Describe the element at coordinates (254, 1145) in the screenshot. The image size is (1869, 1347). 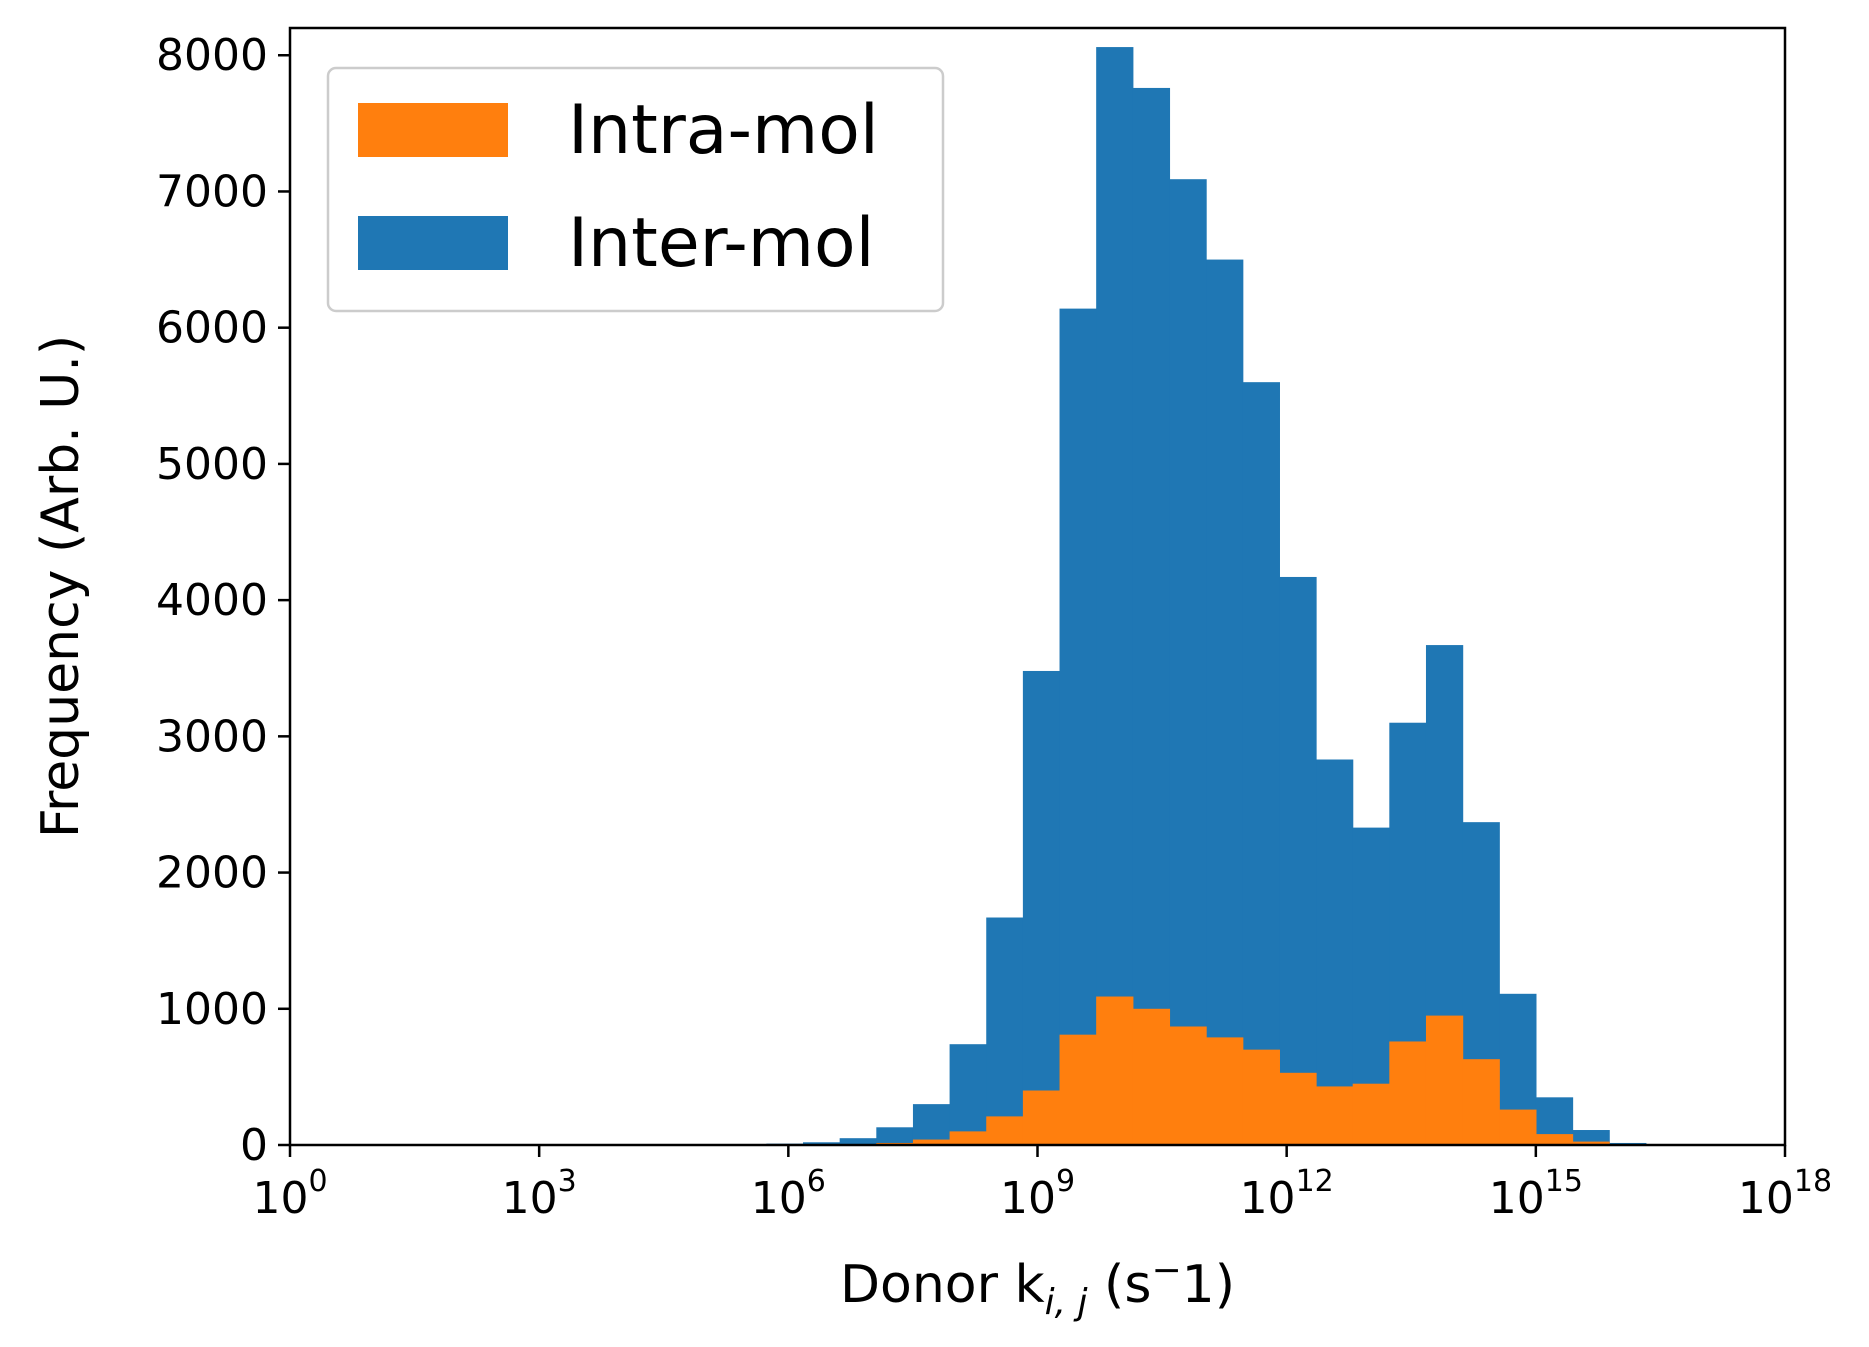
I see `y-tick-label: 0` at that location.